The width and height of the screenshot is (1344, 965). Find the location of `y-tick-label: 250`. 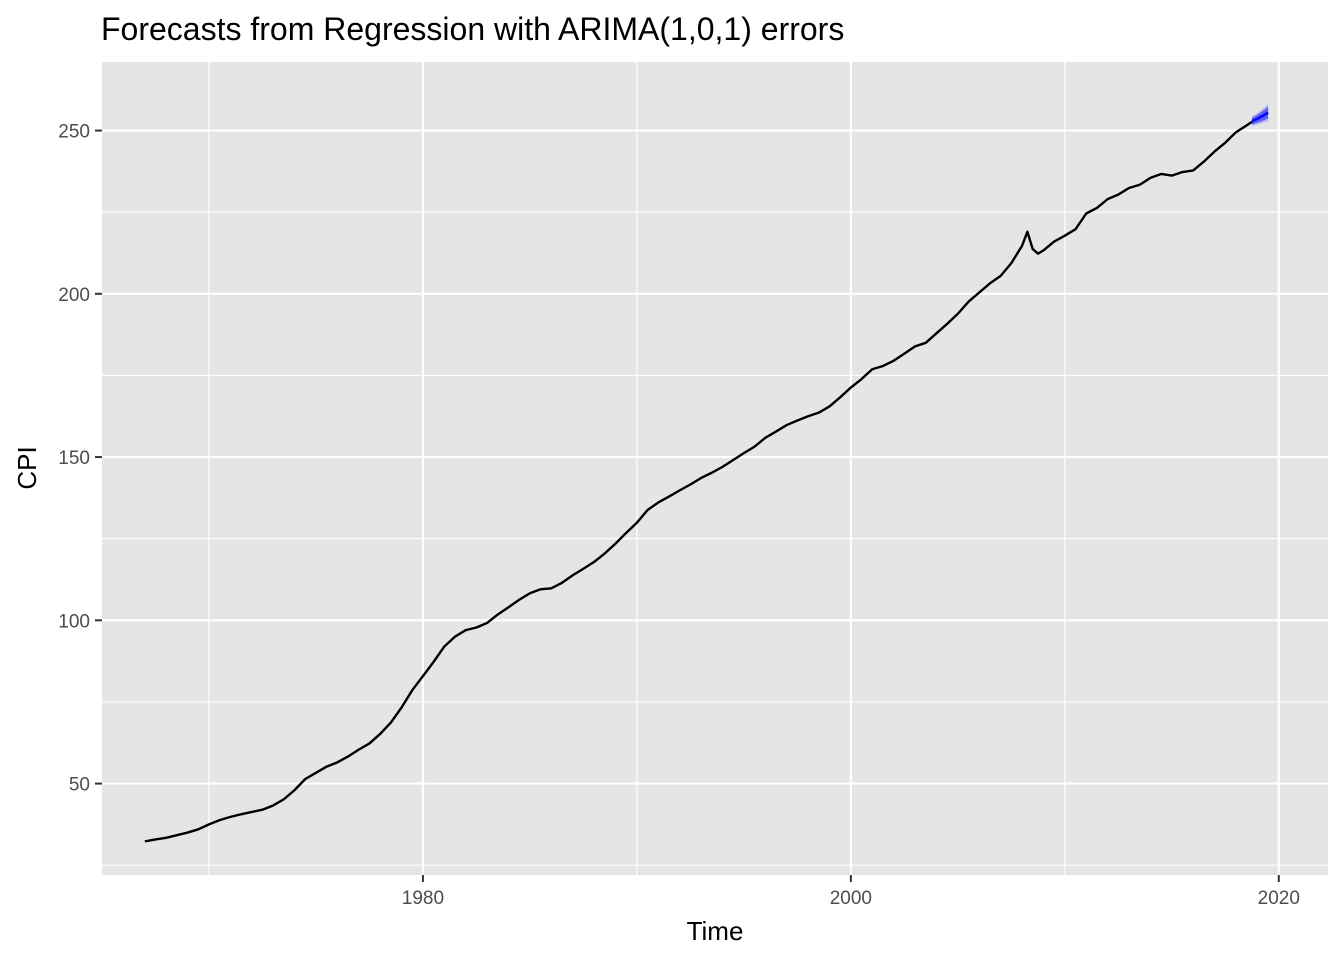

y-tick-label: 250 is located at coordinates (74, 132).